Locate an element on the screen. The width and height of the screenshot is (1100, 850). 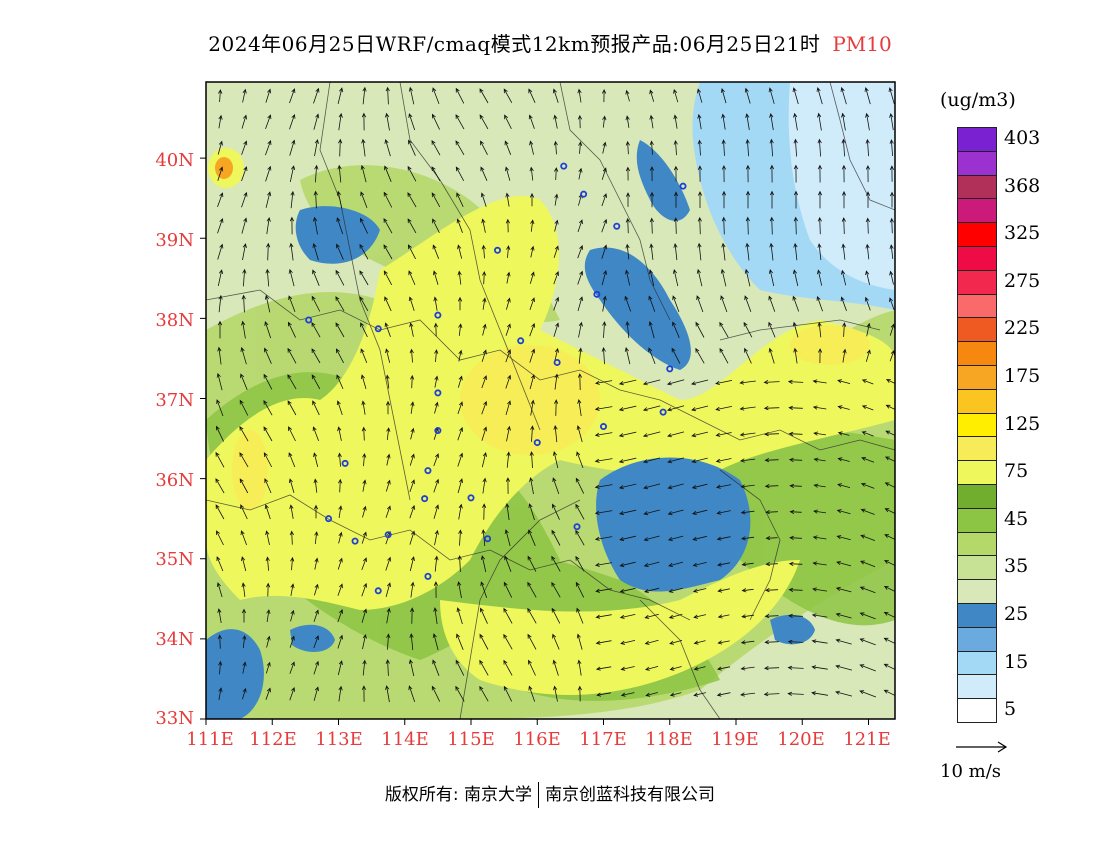
lat-label: 35N is located at coordinates (174, 559).